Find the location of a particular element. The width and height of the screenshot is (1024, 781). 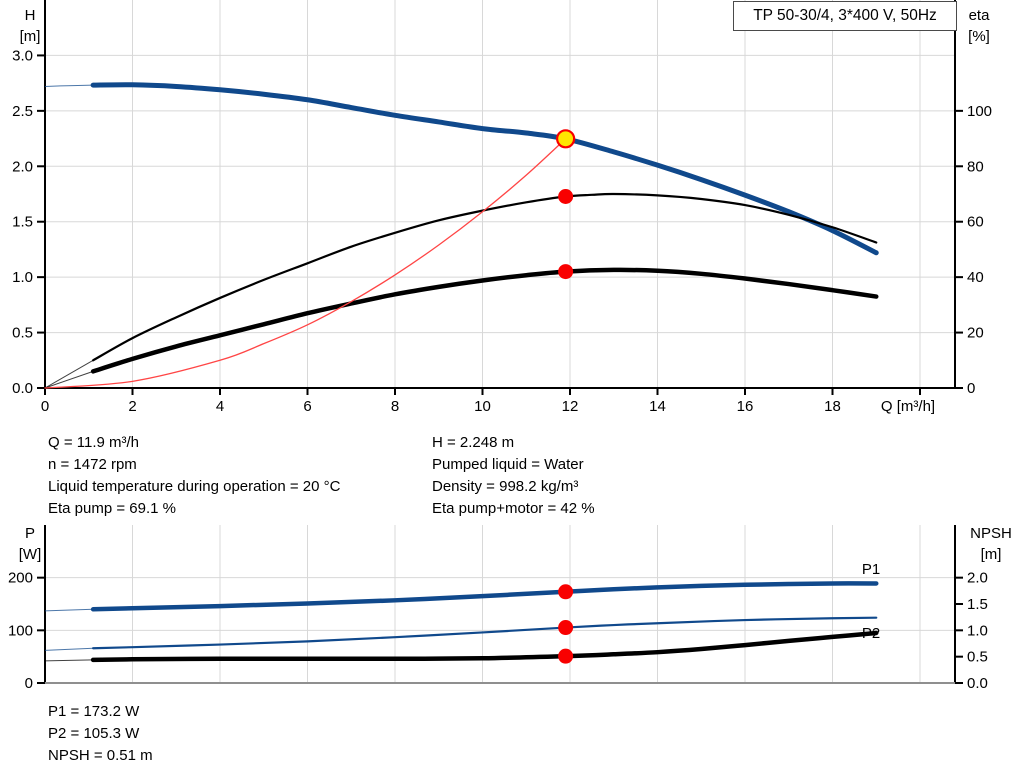

left-axis-tick-label: 2.0 is located at coordinates (22, 166).